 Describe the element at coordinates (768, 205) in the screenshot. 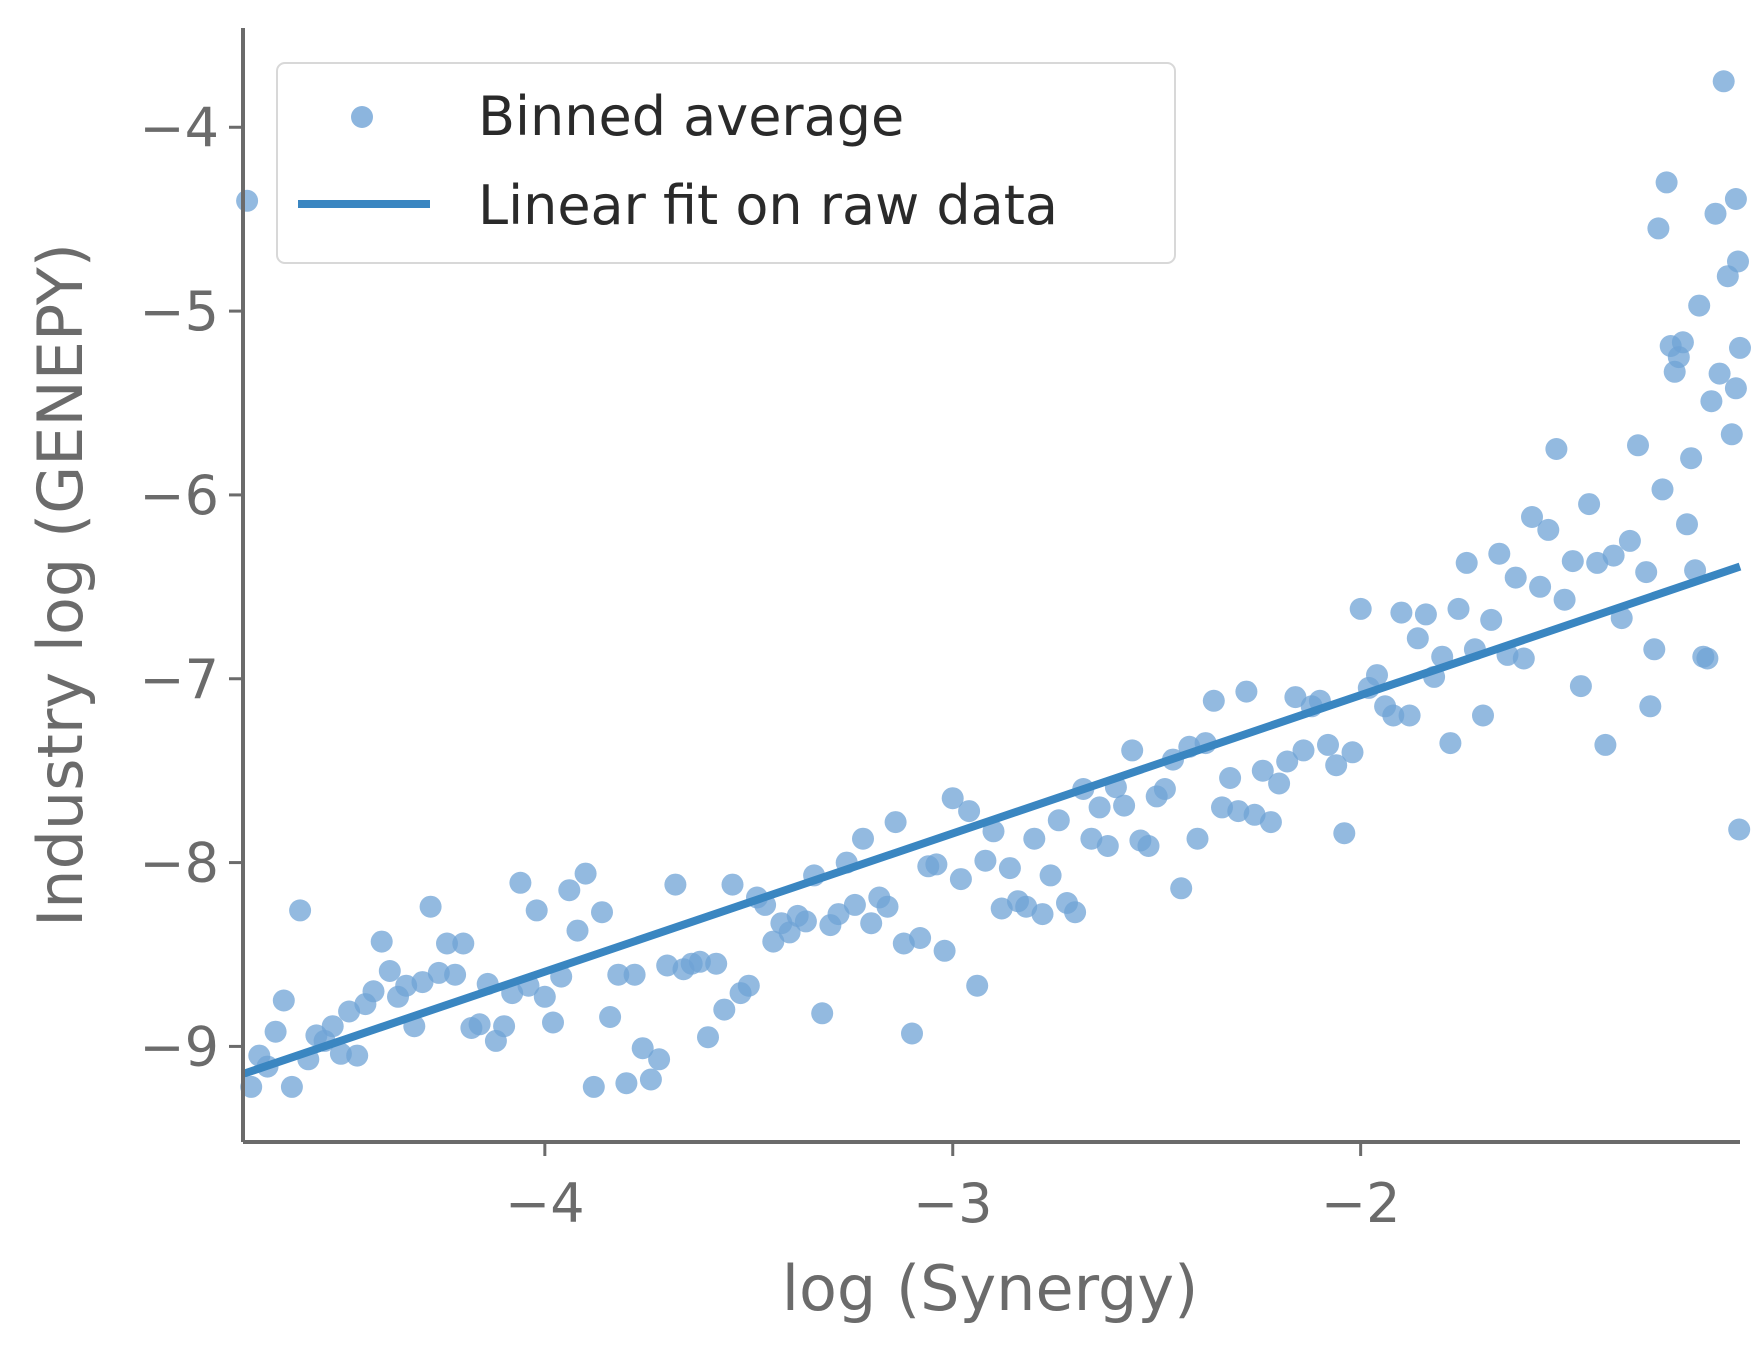

I see `legend-label-linear-fit: Linear fit on raw data` at that location.